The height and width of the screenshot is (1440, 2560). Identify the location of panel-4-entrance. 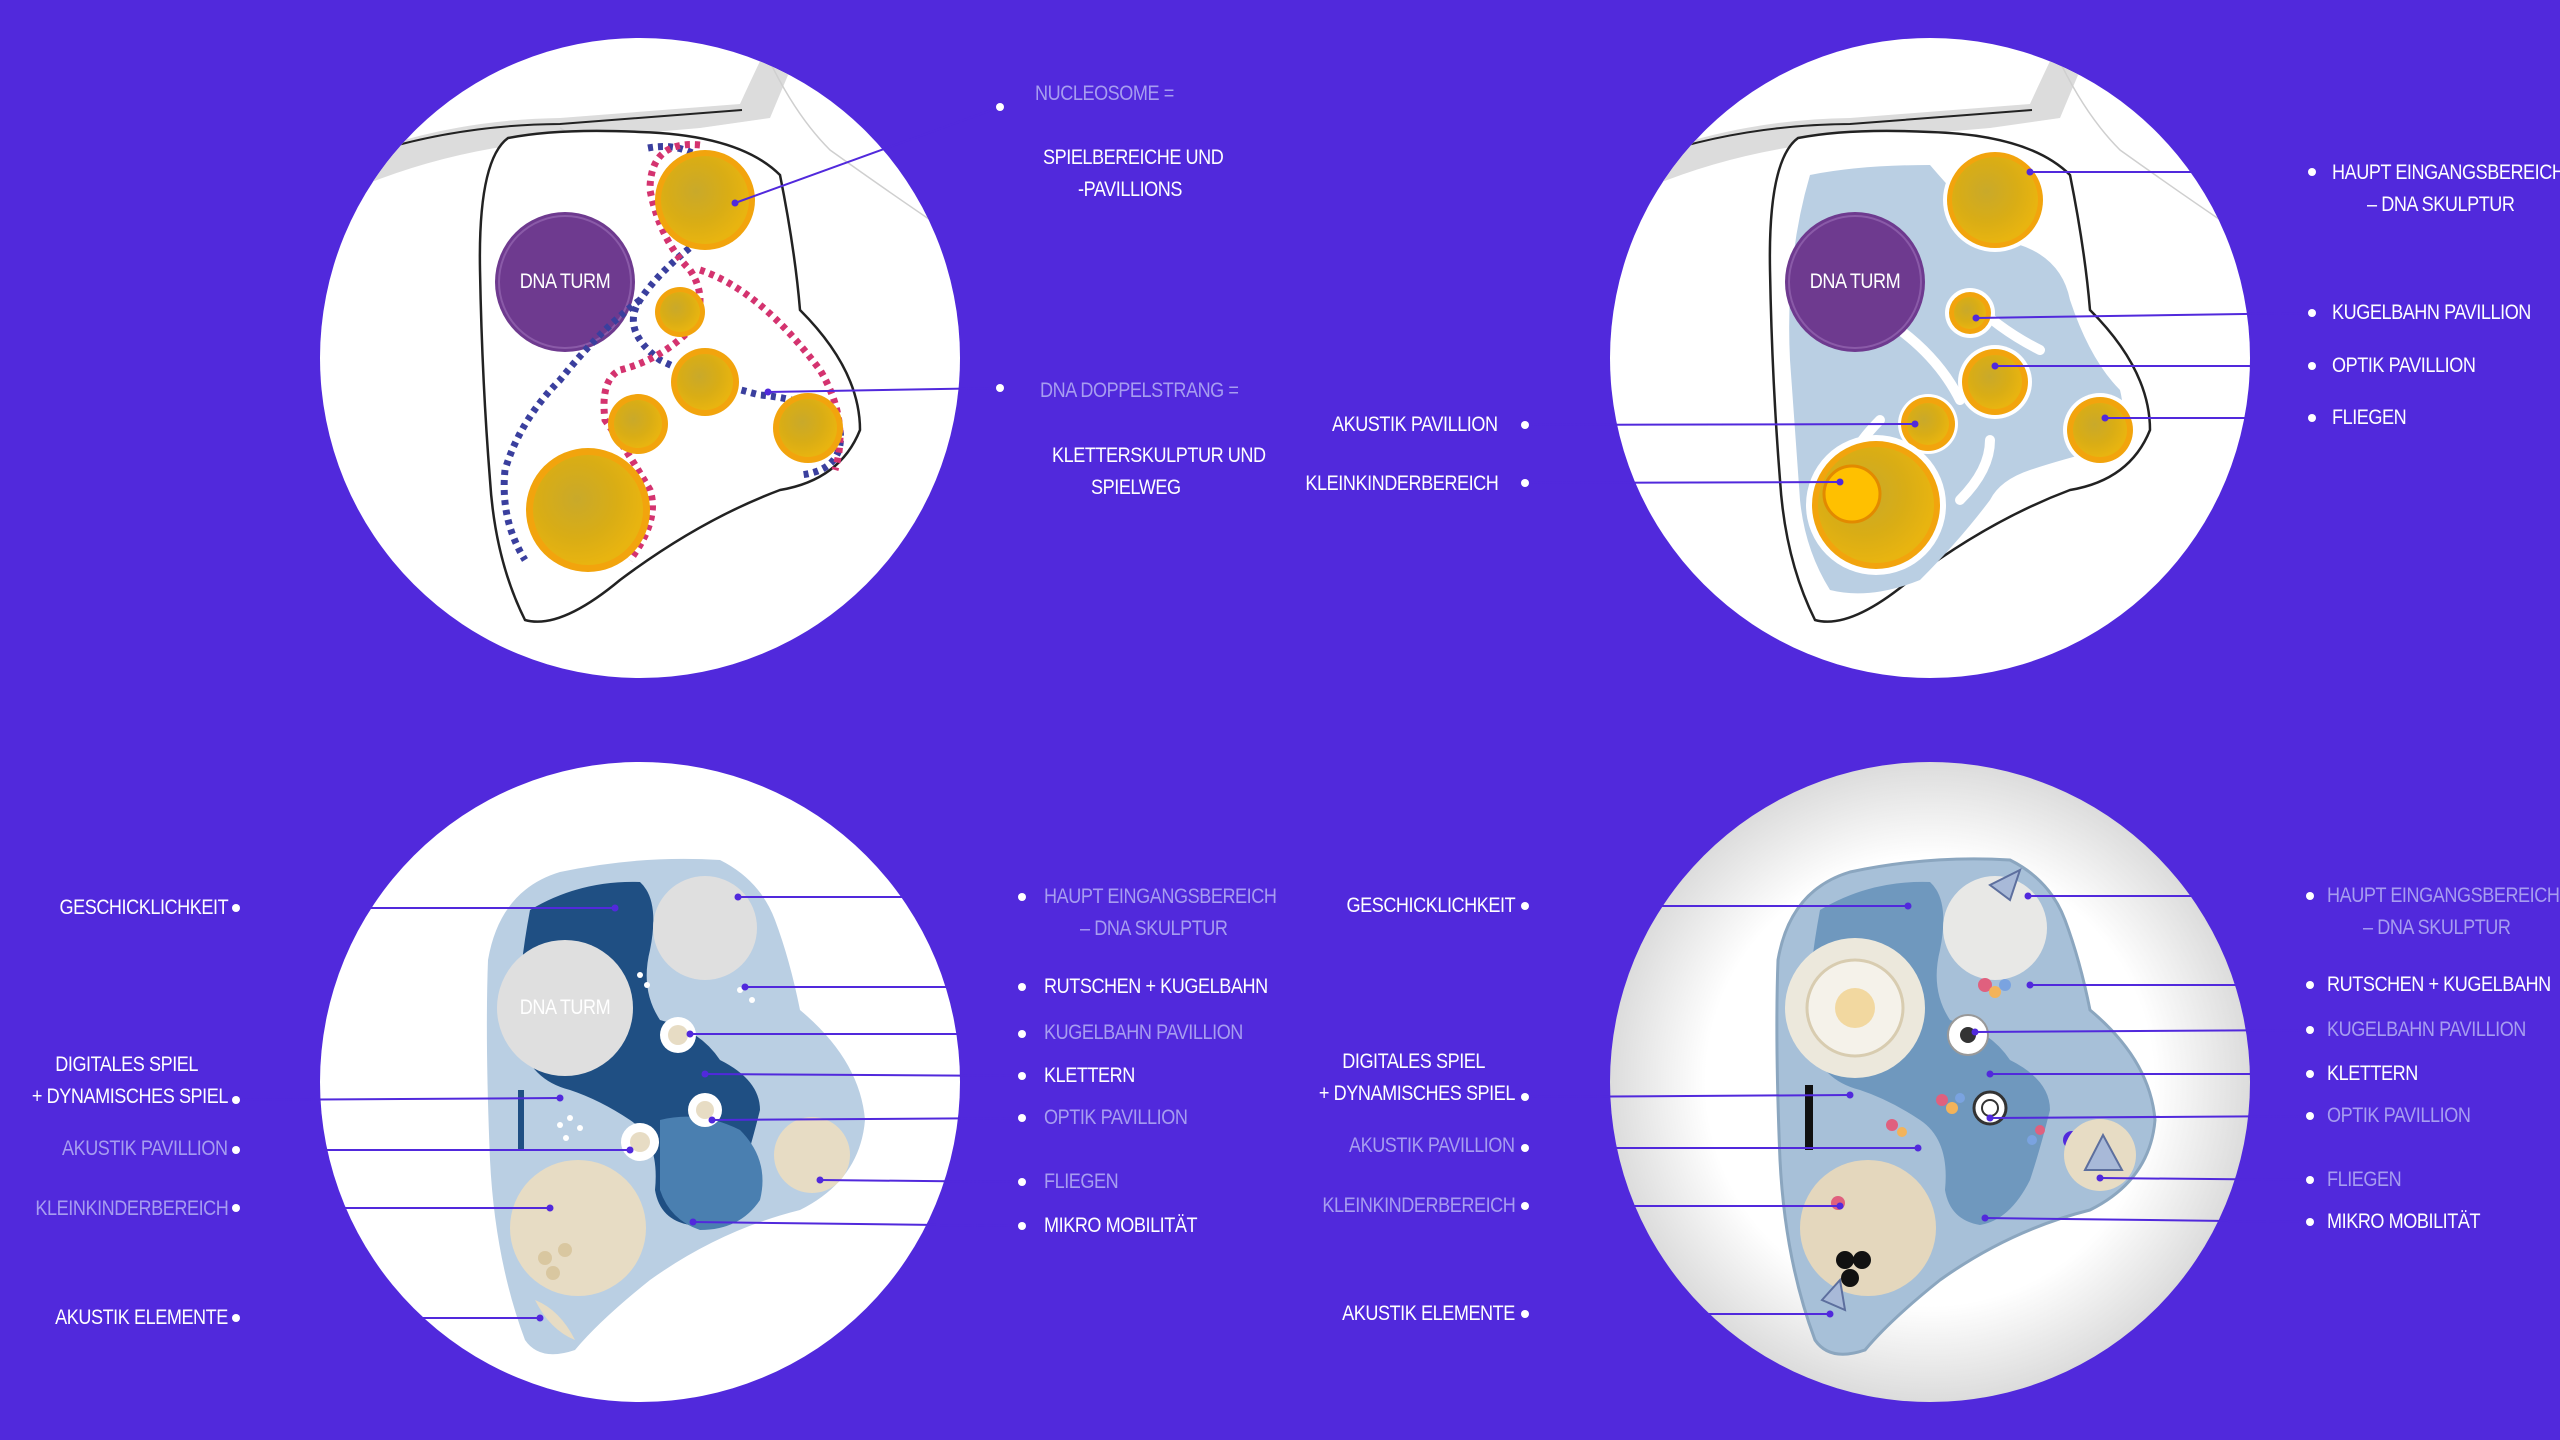
(1995, 928).